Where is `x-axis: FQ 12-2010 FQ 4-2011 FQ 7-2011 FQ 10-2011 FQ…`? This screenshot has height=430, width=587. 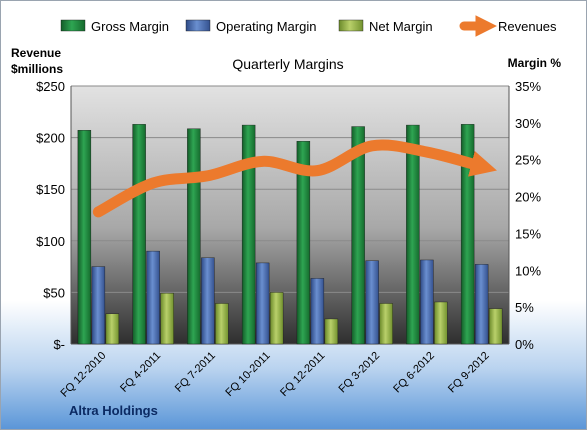
x-axis: FQ 12-2010 FQ 4-2011 FQ 7-2011 FQ 10-2011 FQ… is located at coordinates (275, 375).